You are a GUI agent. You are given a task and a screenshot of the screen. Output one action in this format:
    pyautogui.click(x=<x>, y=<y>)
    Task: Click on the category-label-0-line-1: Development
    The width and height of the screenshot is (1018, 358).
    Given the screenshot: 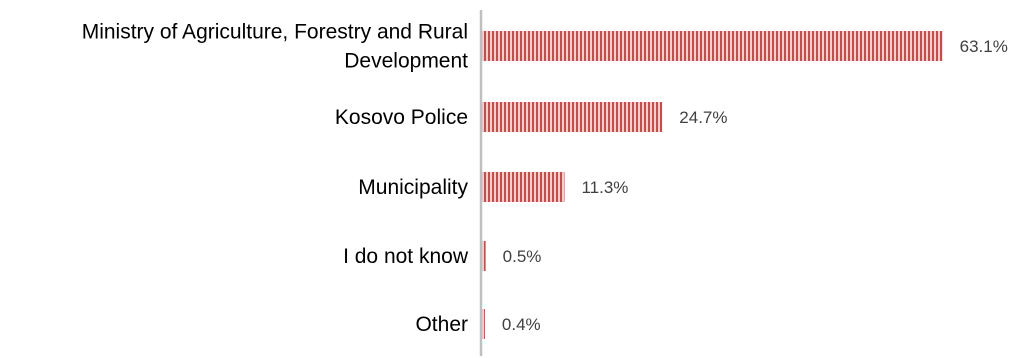 What is the action you would take?
    pyautogui.click(x=406, y=61)
    